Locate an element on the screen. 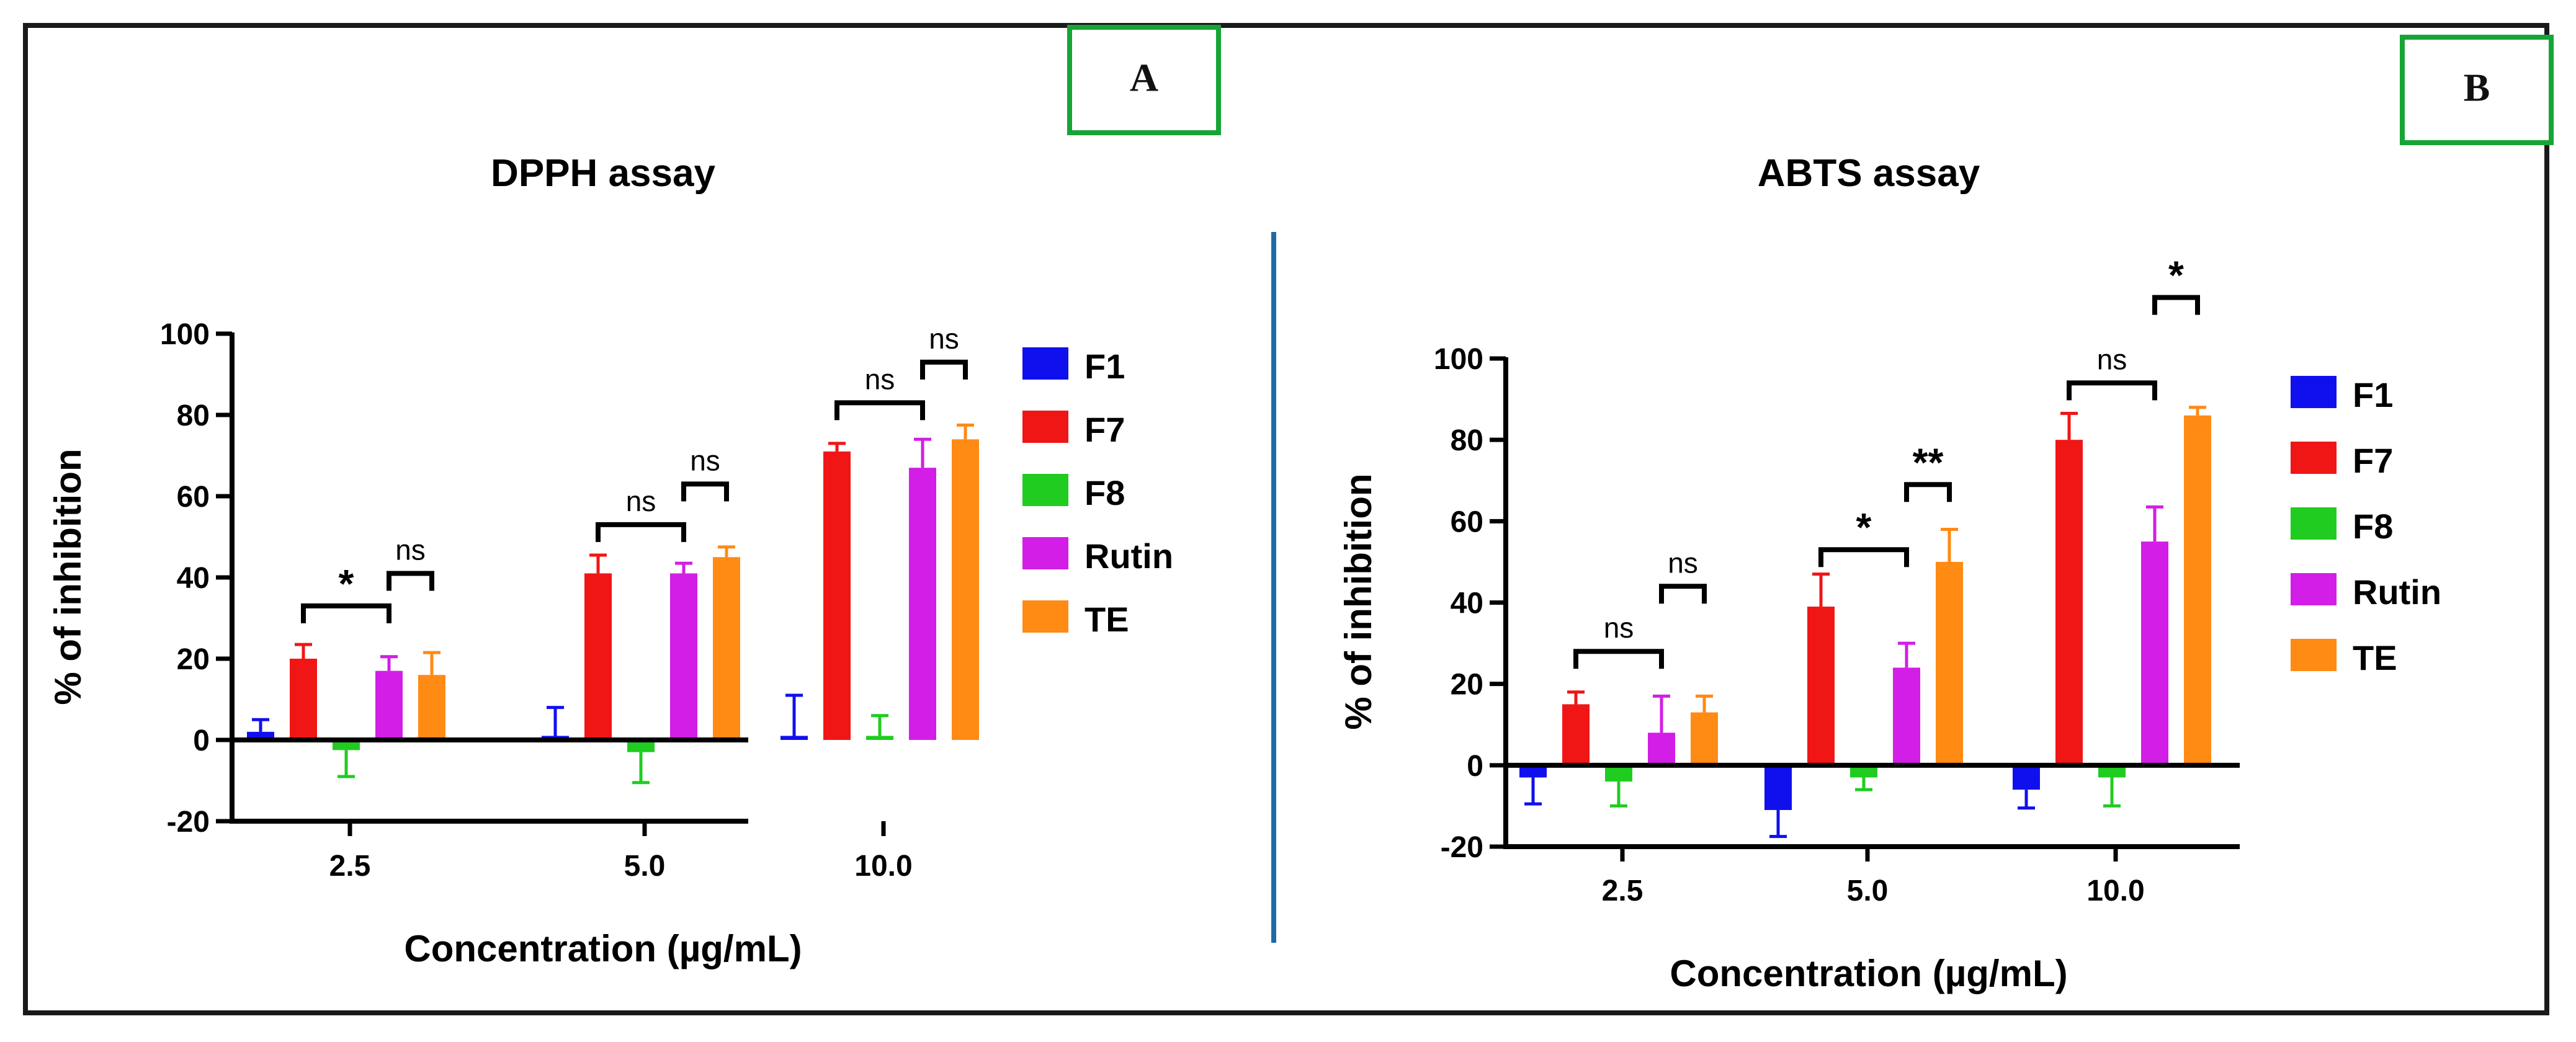  x-tick-label: 2.5 is located at coordinates (350, 866).